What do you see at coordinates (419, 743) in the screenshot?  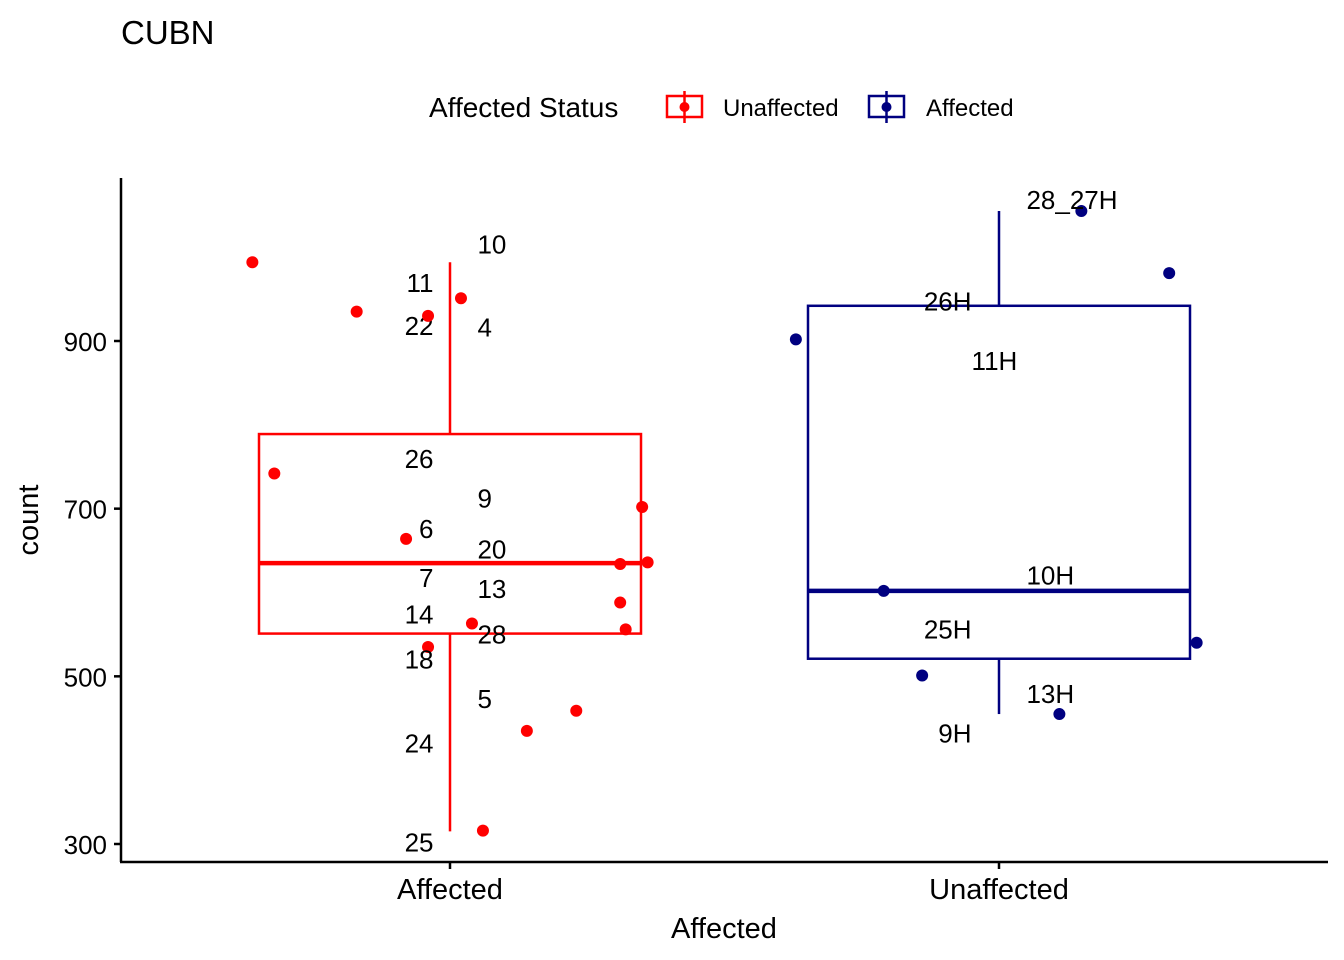 I see `data-point-label: 24` at bounding box center [419, 743].